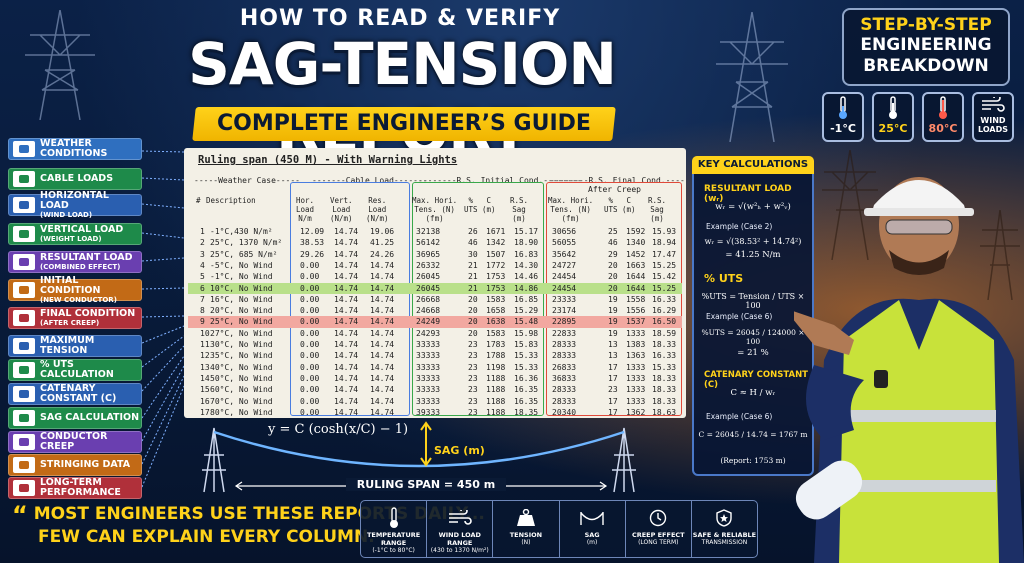  I want to click on table-cell: 25°C, 1370 N/m², so click(246, 243).